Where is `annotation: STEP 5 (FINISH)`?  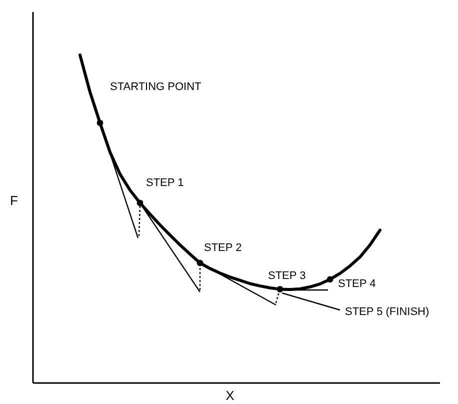 annotation: STEP 5 (FINISH) is located at coordinates (387, 312).